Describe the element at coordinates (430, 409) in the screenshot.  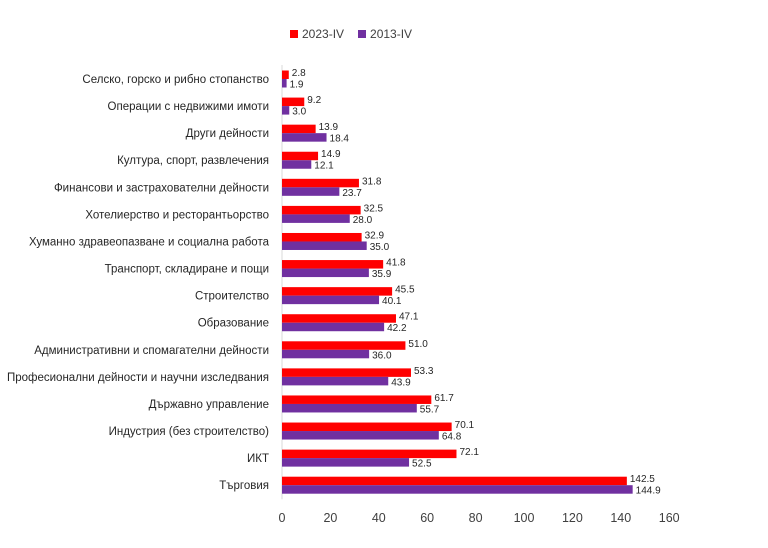
I see `data-label-2013: 55.7` at that location.